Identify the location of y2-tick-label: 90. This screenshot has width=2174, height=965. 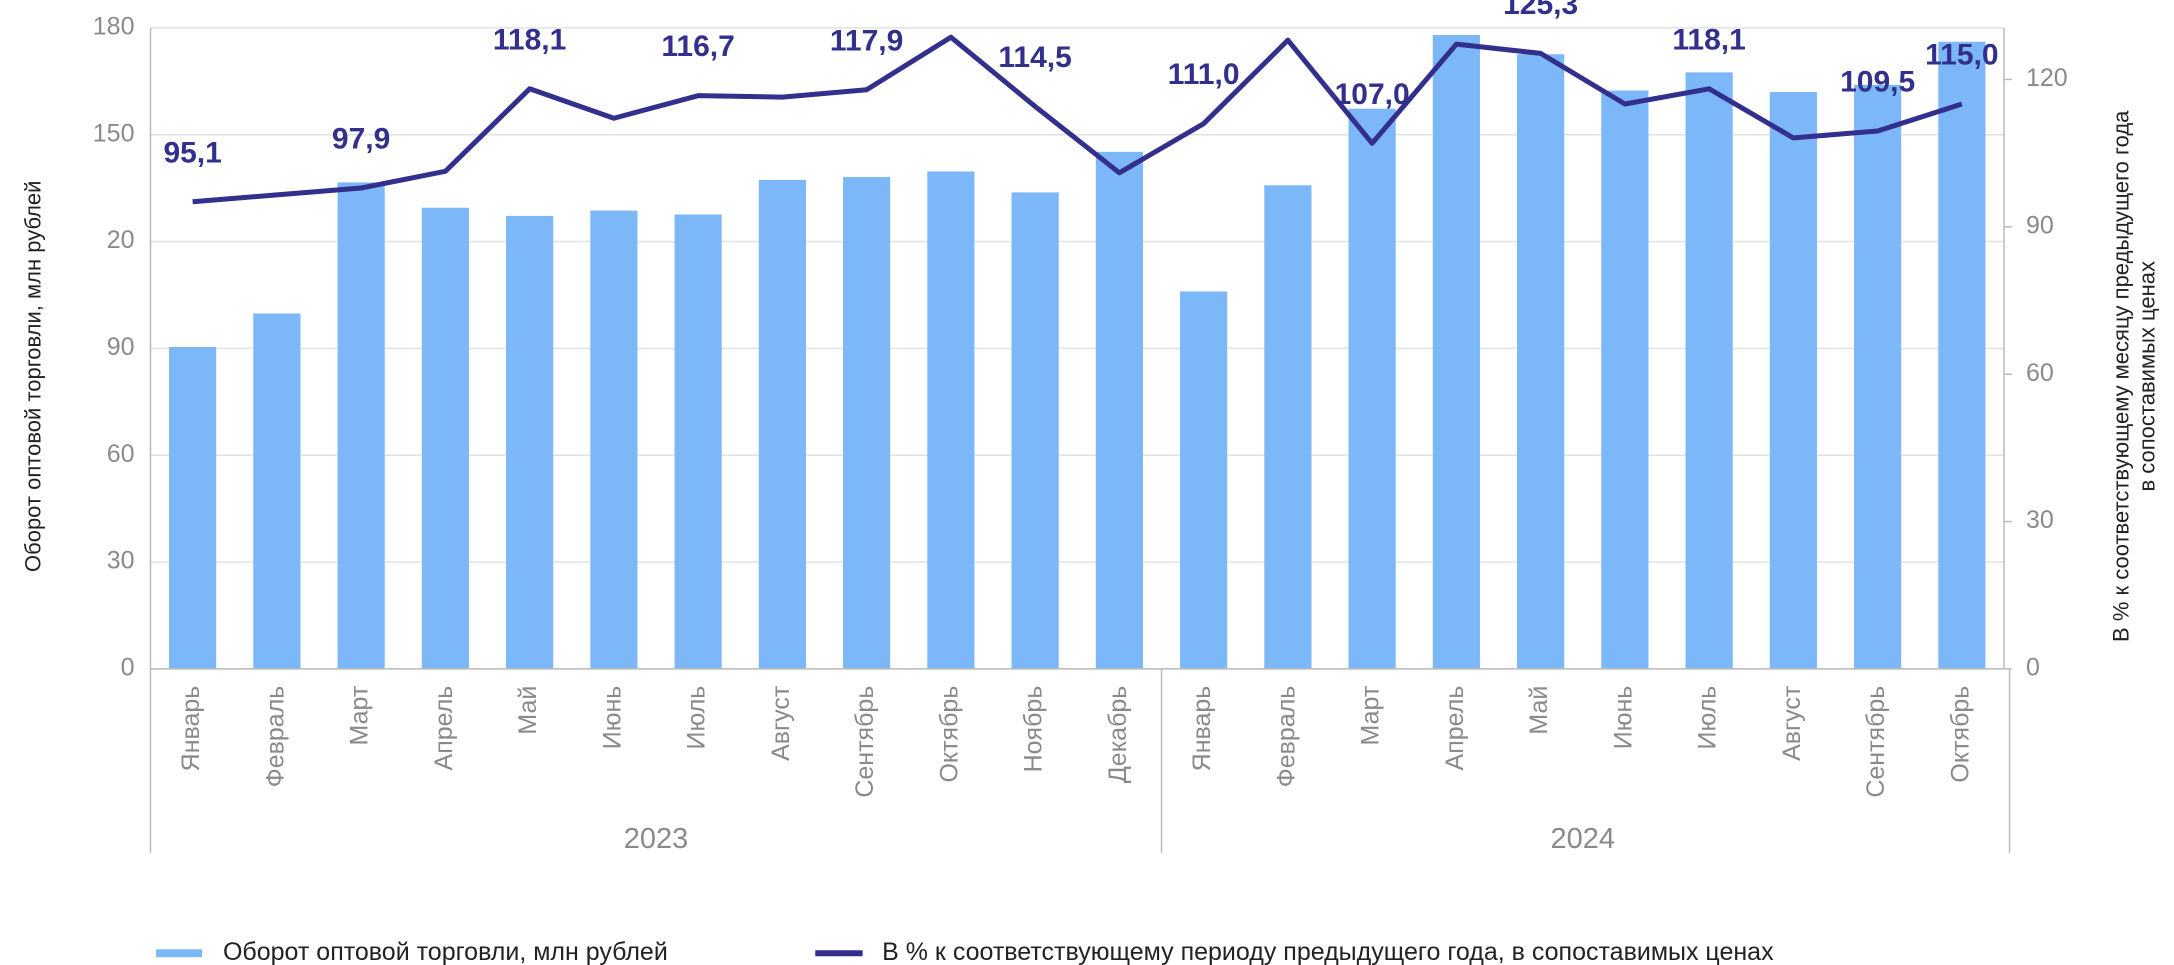
(2040, 225).